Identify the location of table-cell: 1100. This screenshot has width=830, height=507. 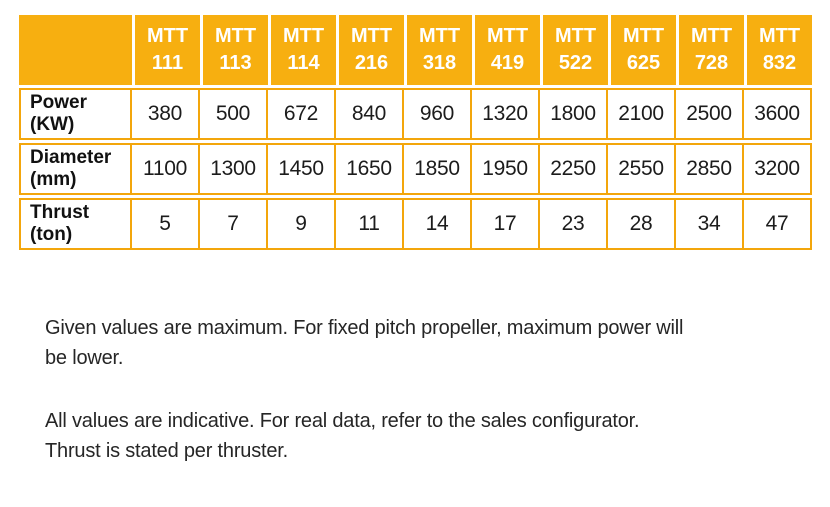
(166, 169).